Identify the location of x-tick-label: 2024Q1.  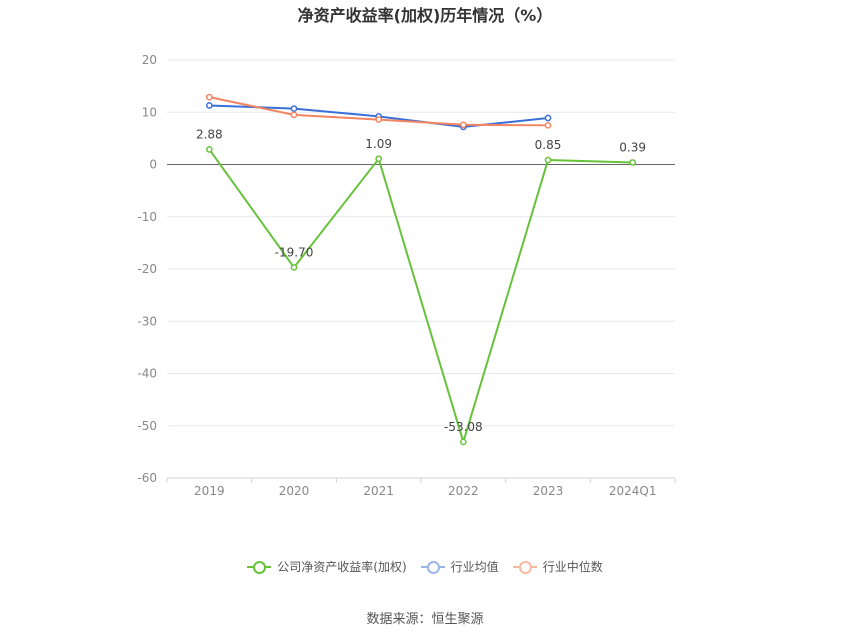
(633, 491).